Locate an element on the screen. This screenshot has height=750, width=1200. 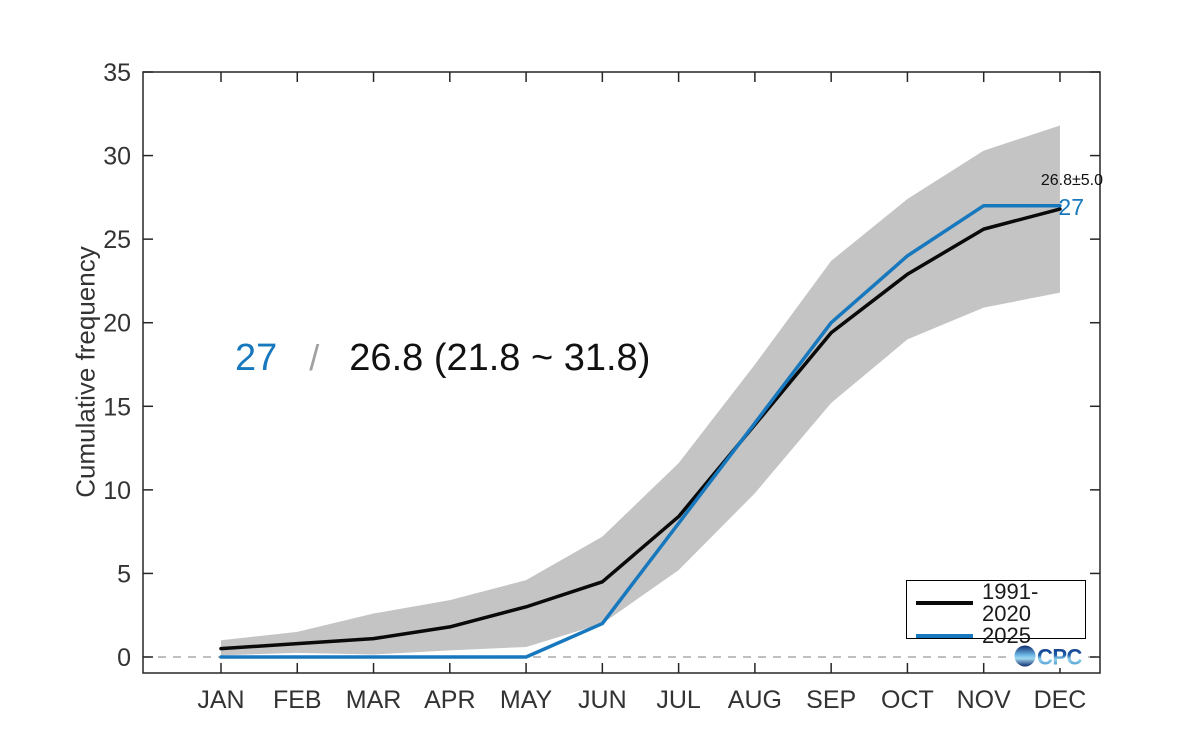
x-tick-label: NOV is located at coordinates (984, 700).